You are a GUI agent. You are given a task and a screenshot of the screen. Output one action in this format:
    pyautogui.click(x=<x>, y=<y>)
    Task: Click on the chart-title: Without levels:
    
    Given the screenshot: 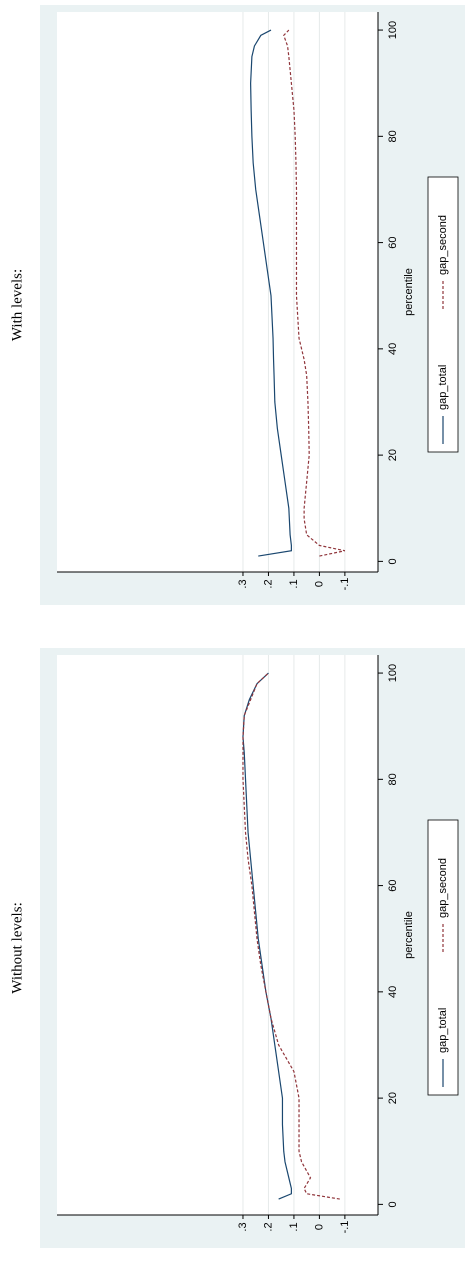 What is the action you would take?
    pyautogui.click(x=17, y=947)
    